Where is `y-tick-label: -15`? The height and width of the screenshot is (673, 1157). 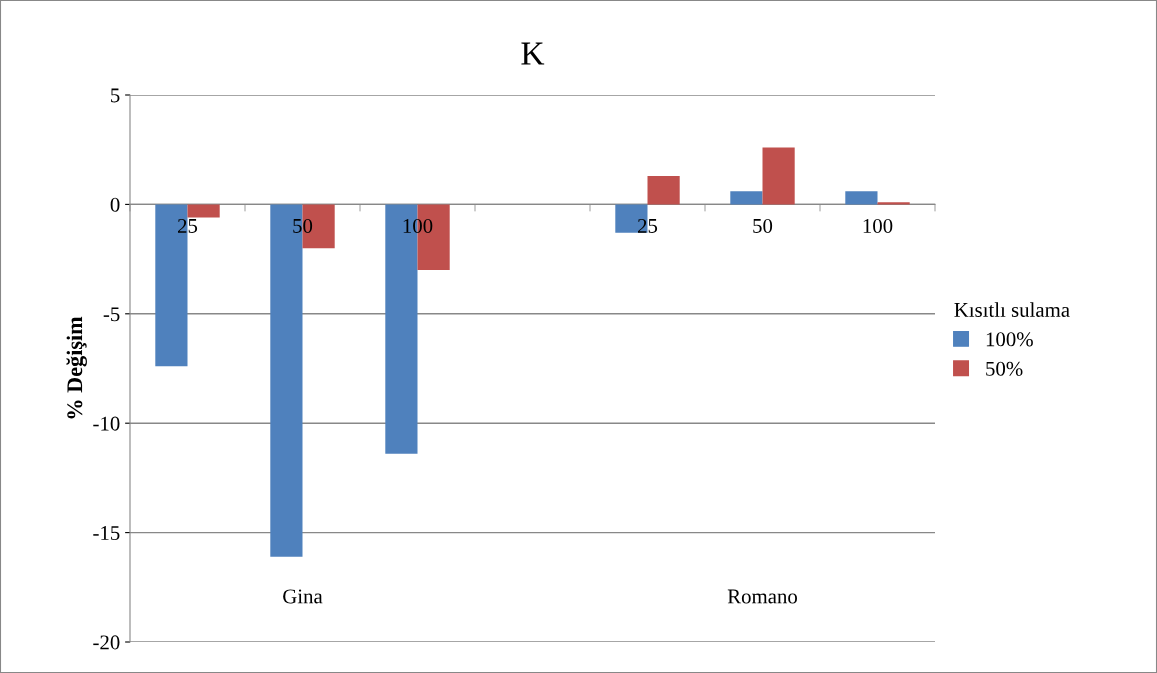
y-tick-label: -15 is located at coordinates (106, 533).